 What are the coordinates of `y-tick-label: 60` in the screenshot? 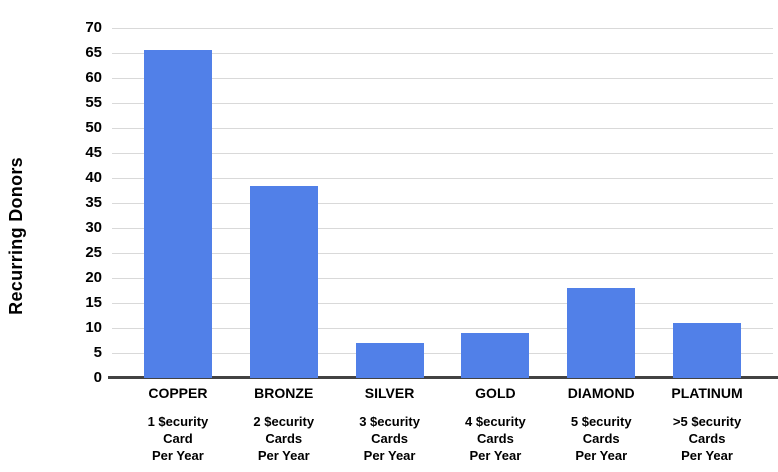 It's located at (93, 77).